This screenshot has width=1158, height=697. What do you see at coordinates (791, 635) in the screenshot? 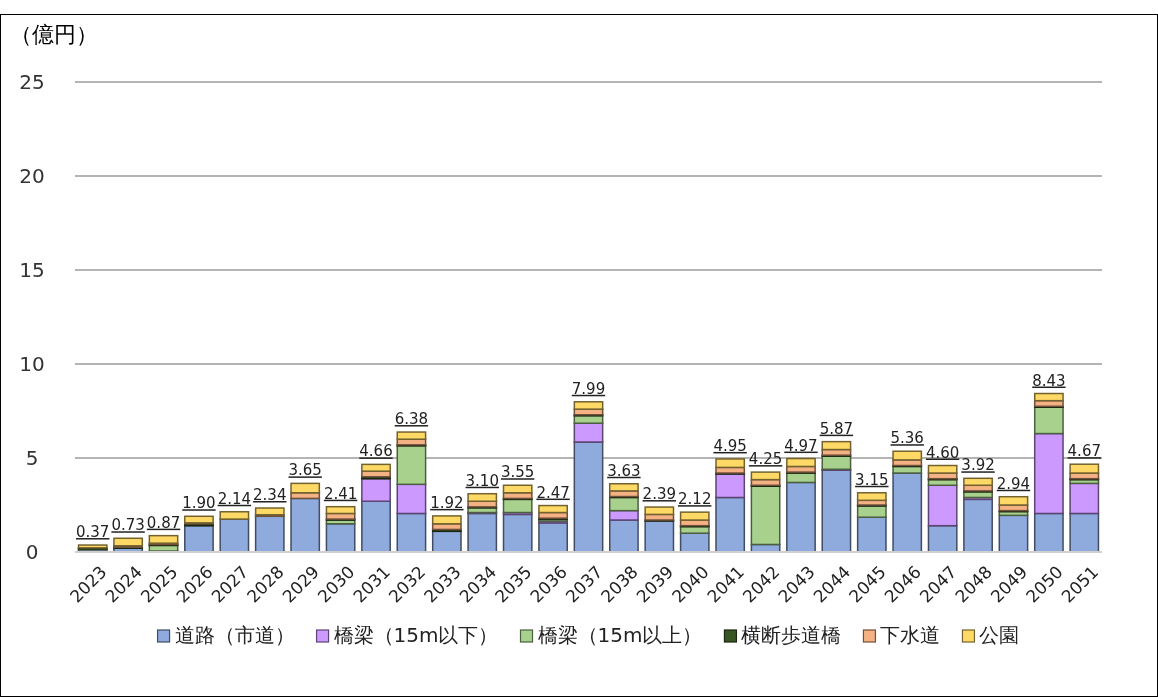
I see `legend-label: 横断歩道橋` at bounding box center [791, 635].